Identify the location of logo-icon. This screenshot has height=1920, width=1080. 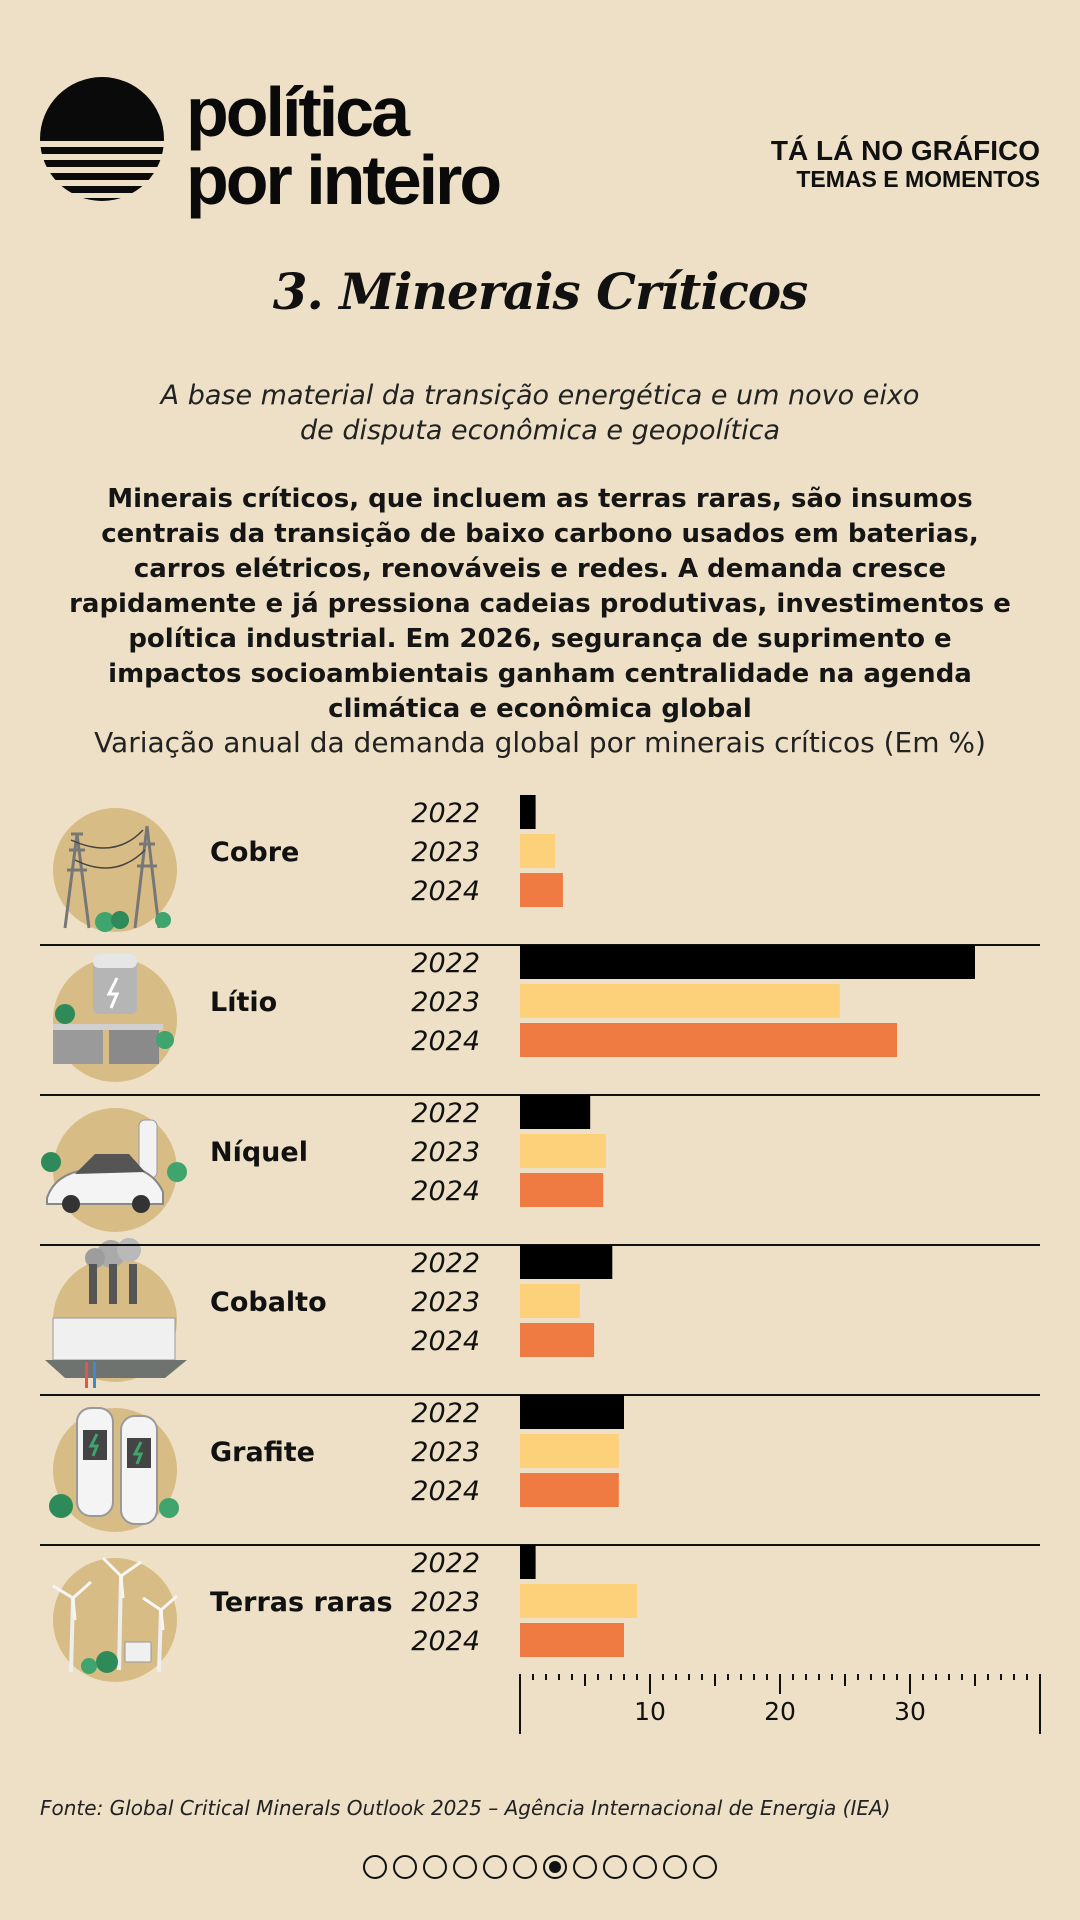
(102, 139).